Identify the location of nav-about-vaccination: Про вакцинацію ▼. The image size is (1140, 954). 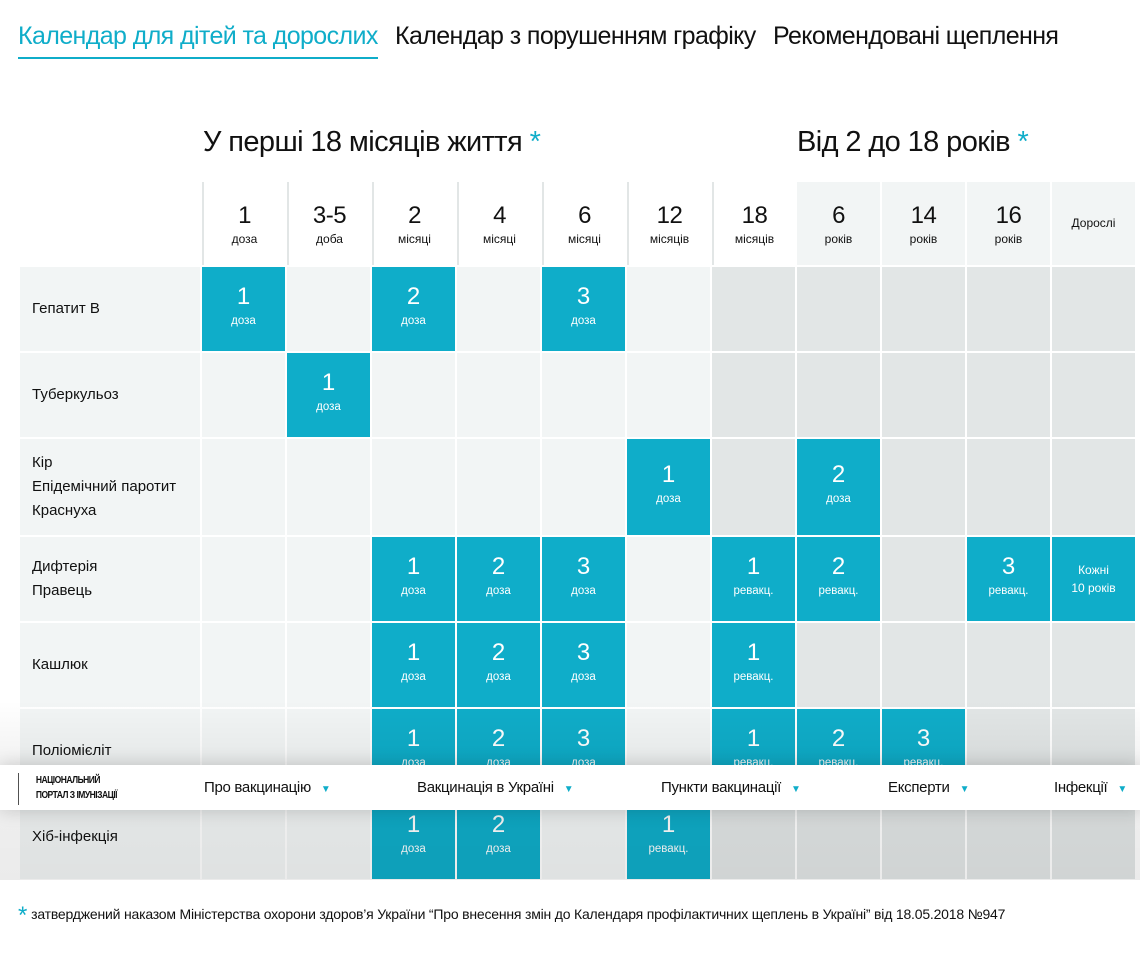
(267, 787).